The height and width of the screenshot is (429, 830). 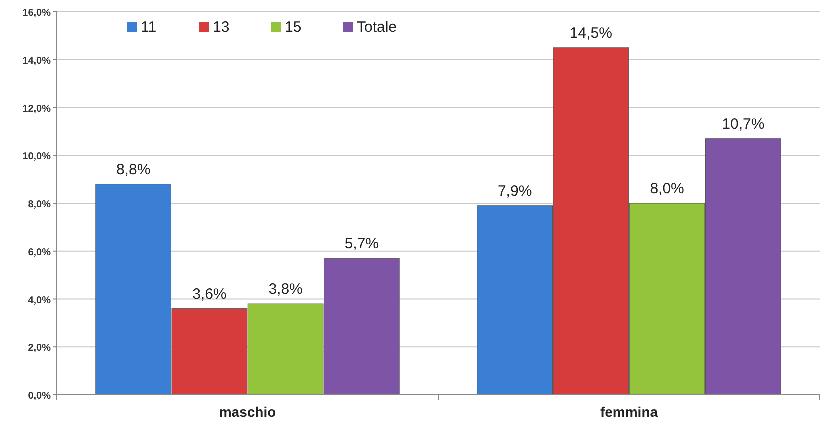 What do you see at coordinates (362, 244) in the screenshot?
I see `data-label: 5,7%` at bounding box center [362, 244].